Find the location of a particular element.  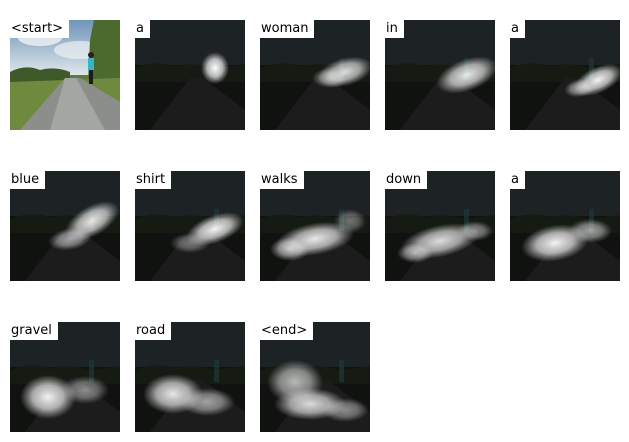

panel-word: walks is located at coordinates (282, 180).